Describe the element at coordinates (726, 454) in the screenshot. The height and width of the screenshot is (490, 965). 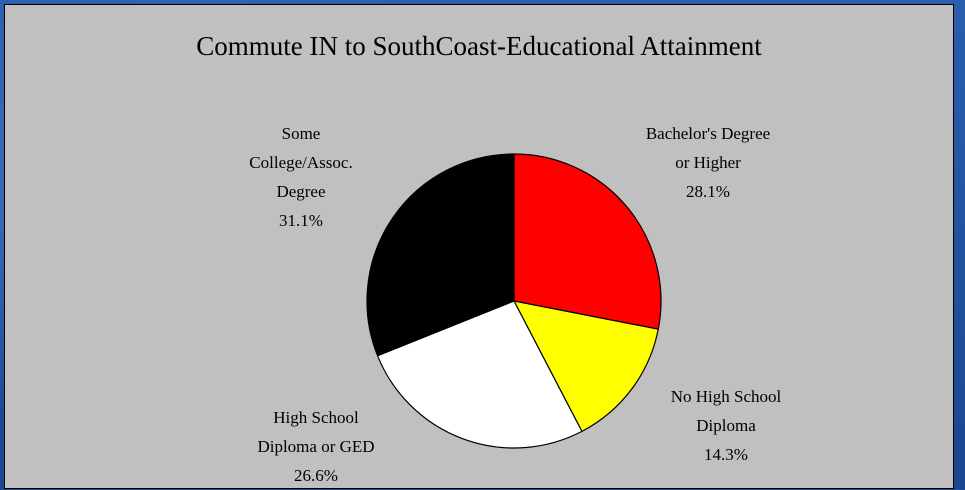
I see `slice-value-label: 14.3%` at that location.